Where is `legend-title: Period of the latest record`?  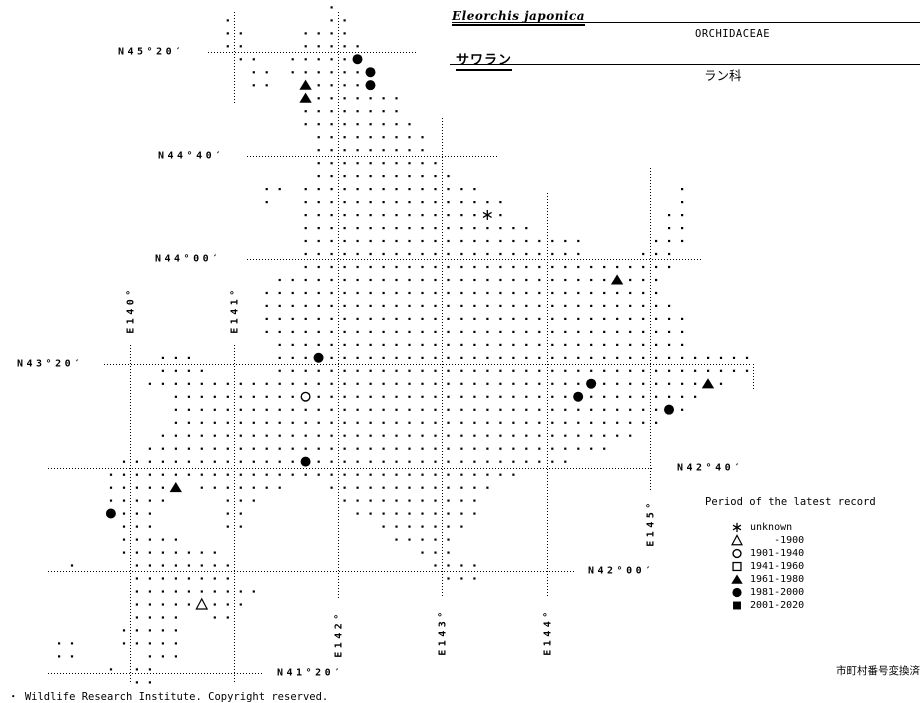
legend-title: Period of the latest record is located at coordinates (790, 502).